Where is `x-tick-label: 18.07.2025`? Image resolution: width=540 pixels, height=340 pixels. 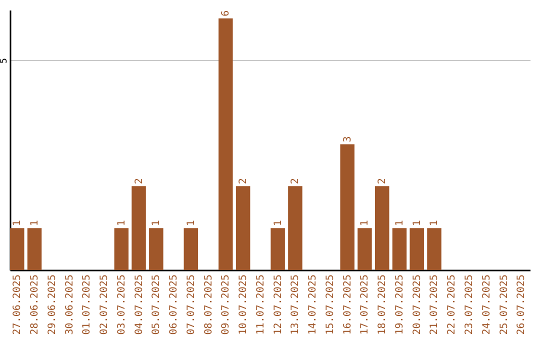
x-tick-label: 18.07.2025 is located at coordinates (382, 304).